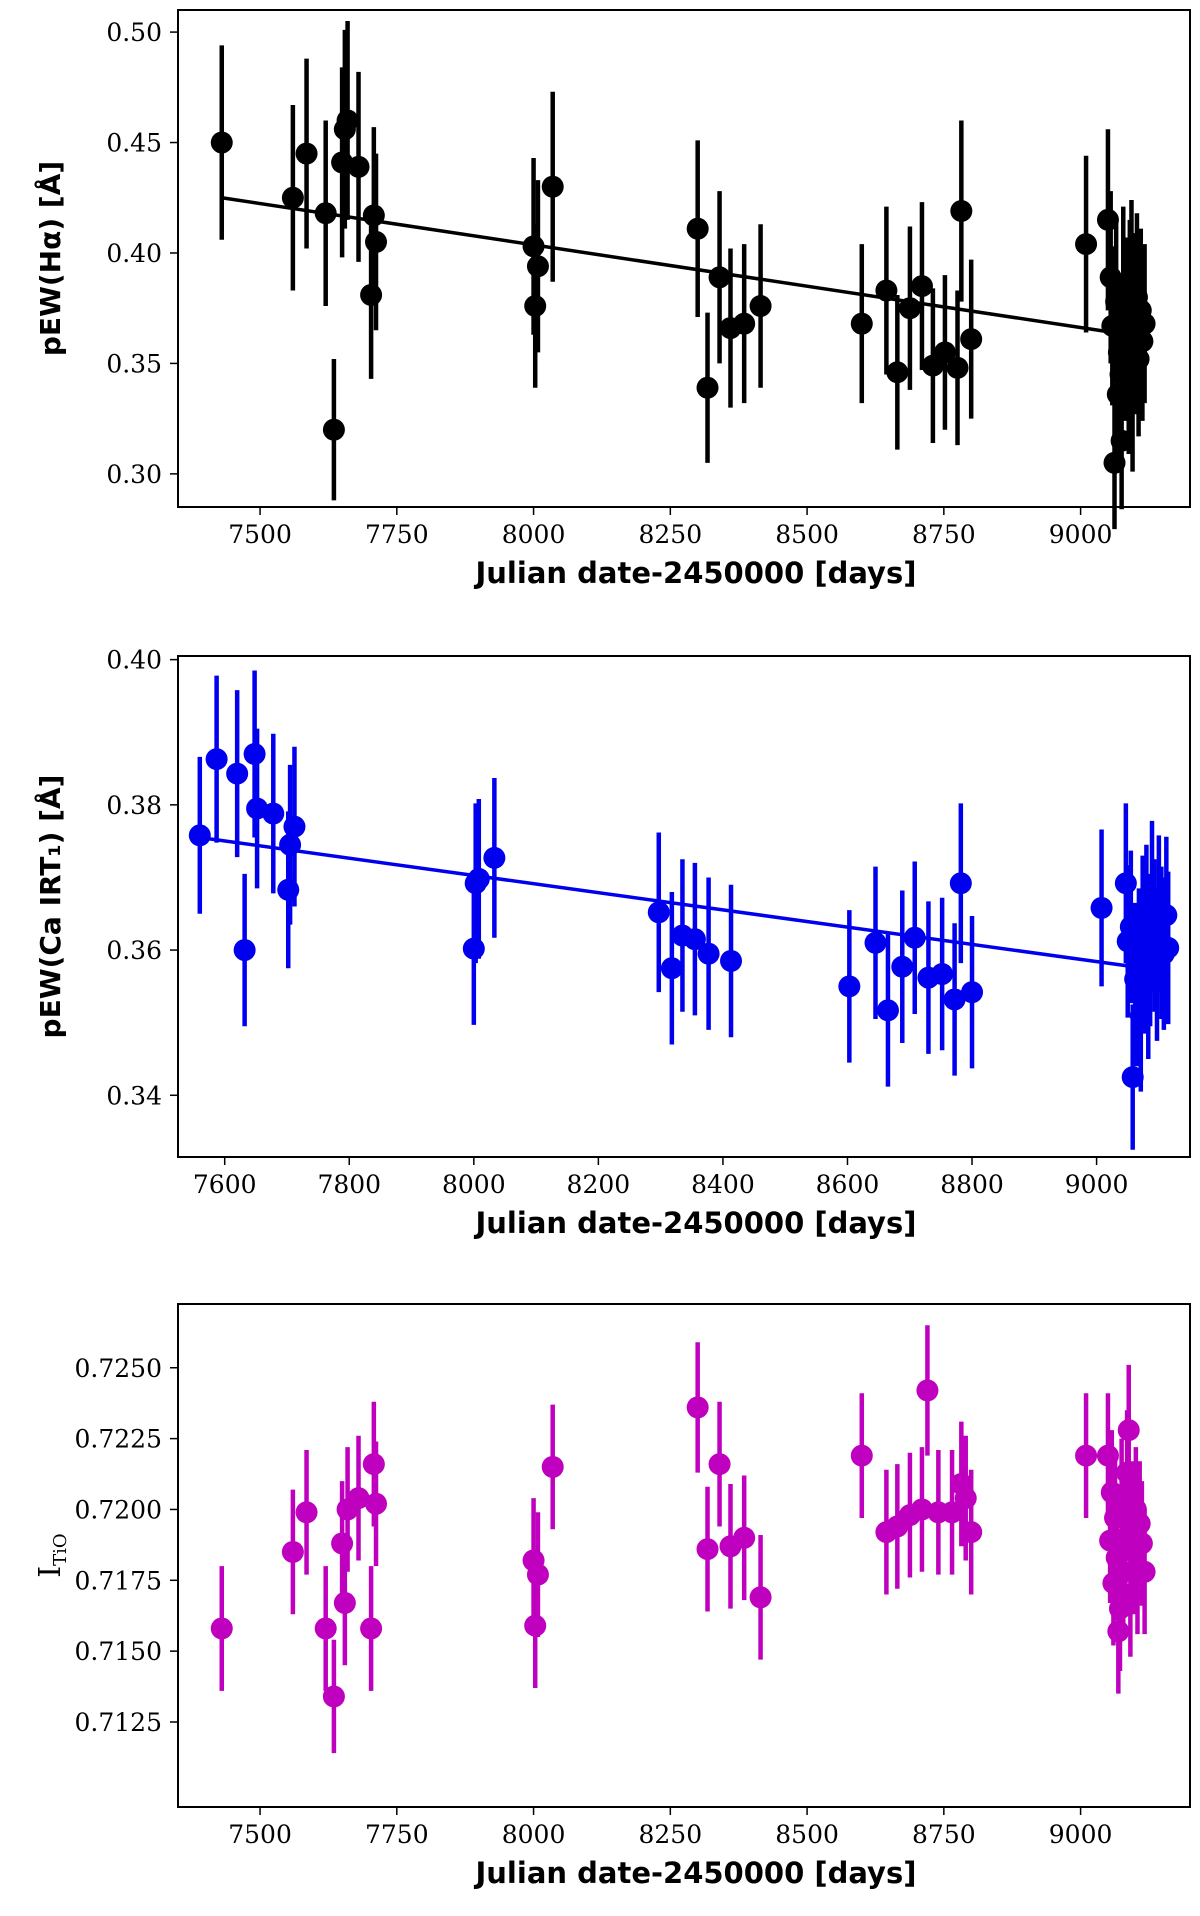 The width and height of the screenshot is (1200, 1916). I want to click on ca-irt-y-tick-label: 0.38, so click(134, 805).